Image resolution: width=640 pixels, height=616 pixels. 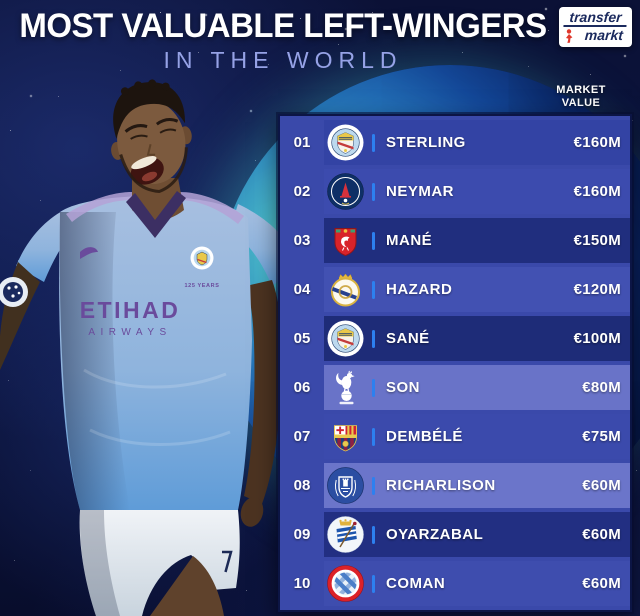 What do you see at coordinates (419, 289) in the screenshot?
I see `player-name: HAZARD` at bounding box center [419, 289].